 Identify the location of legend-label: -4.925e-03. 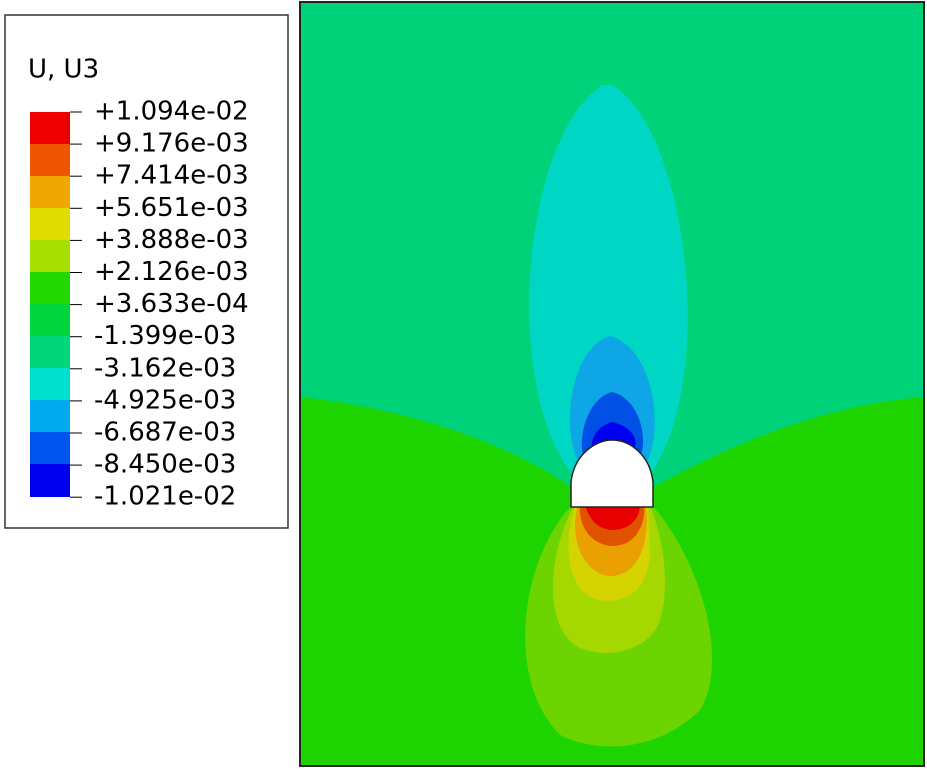
(165, 400).